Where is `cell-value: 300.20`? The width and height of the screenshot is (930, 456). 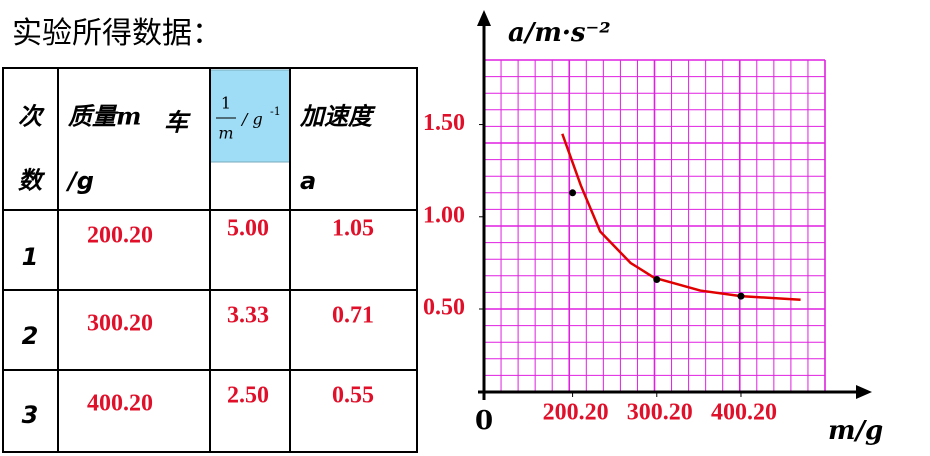 cell-value: 300.20 is located at coordinates (120, 324).